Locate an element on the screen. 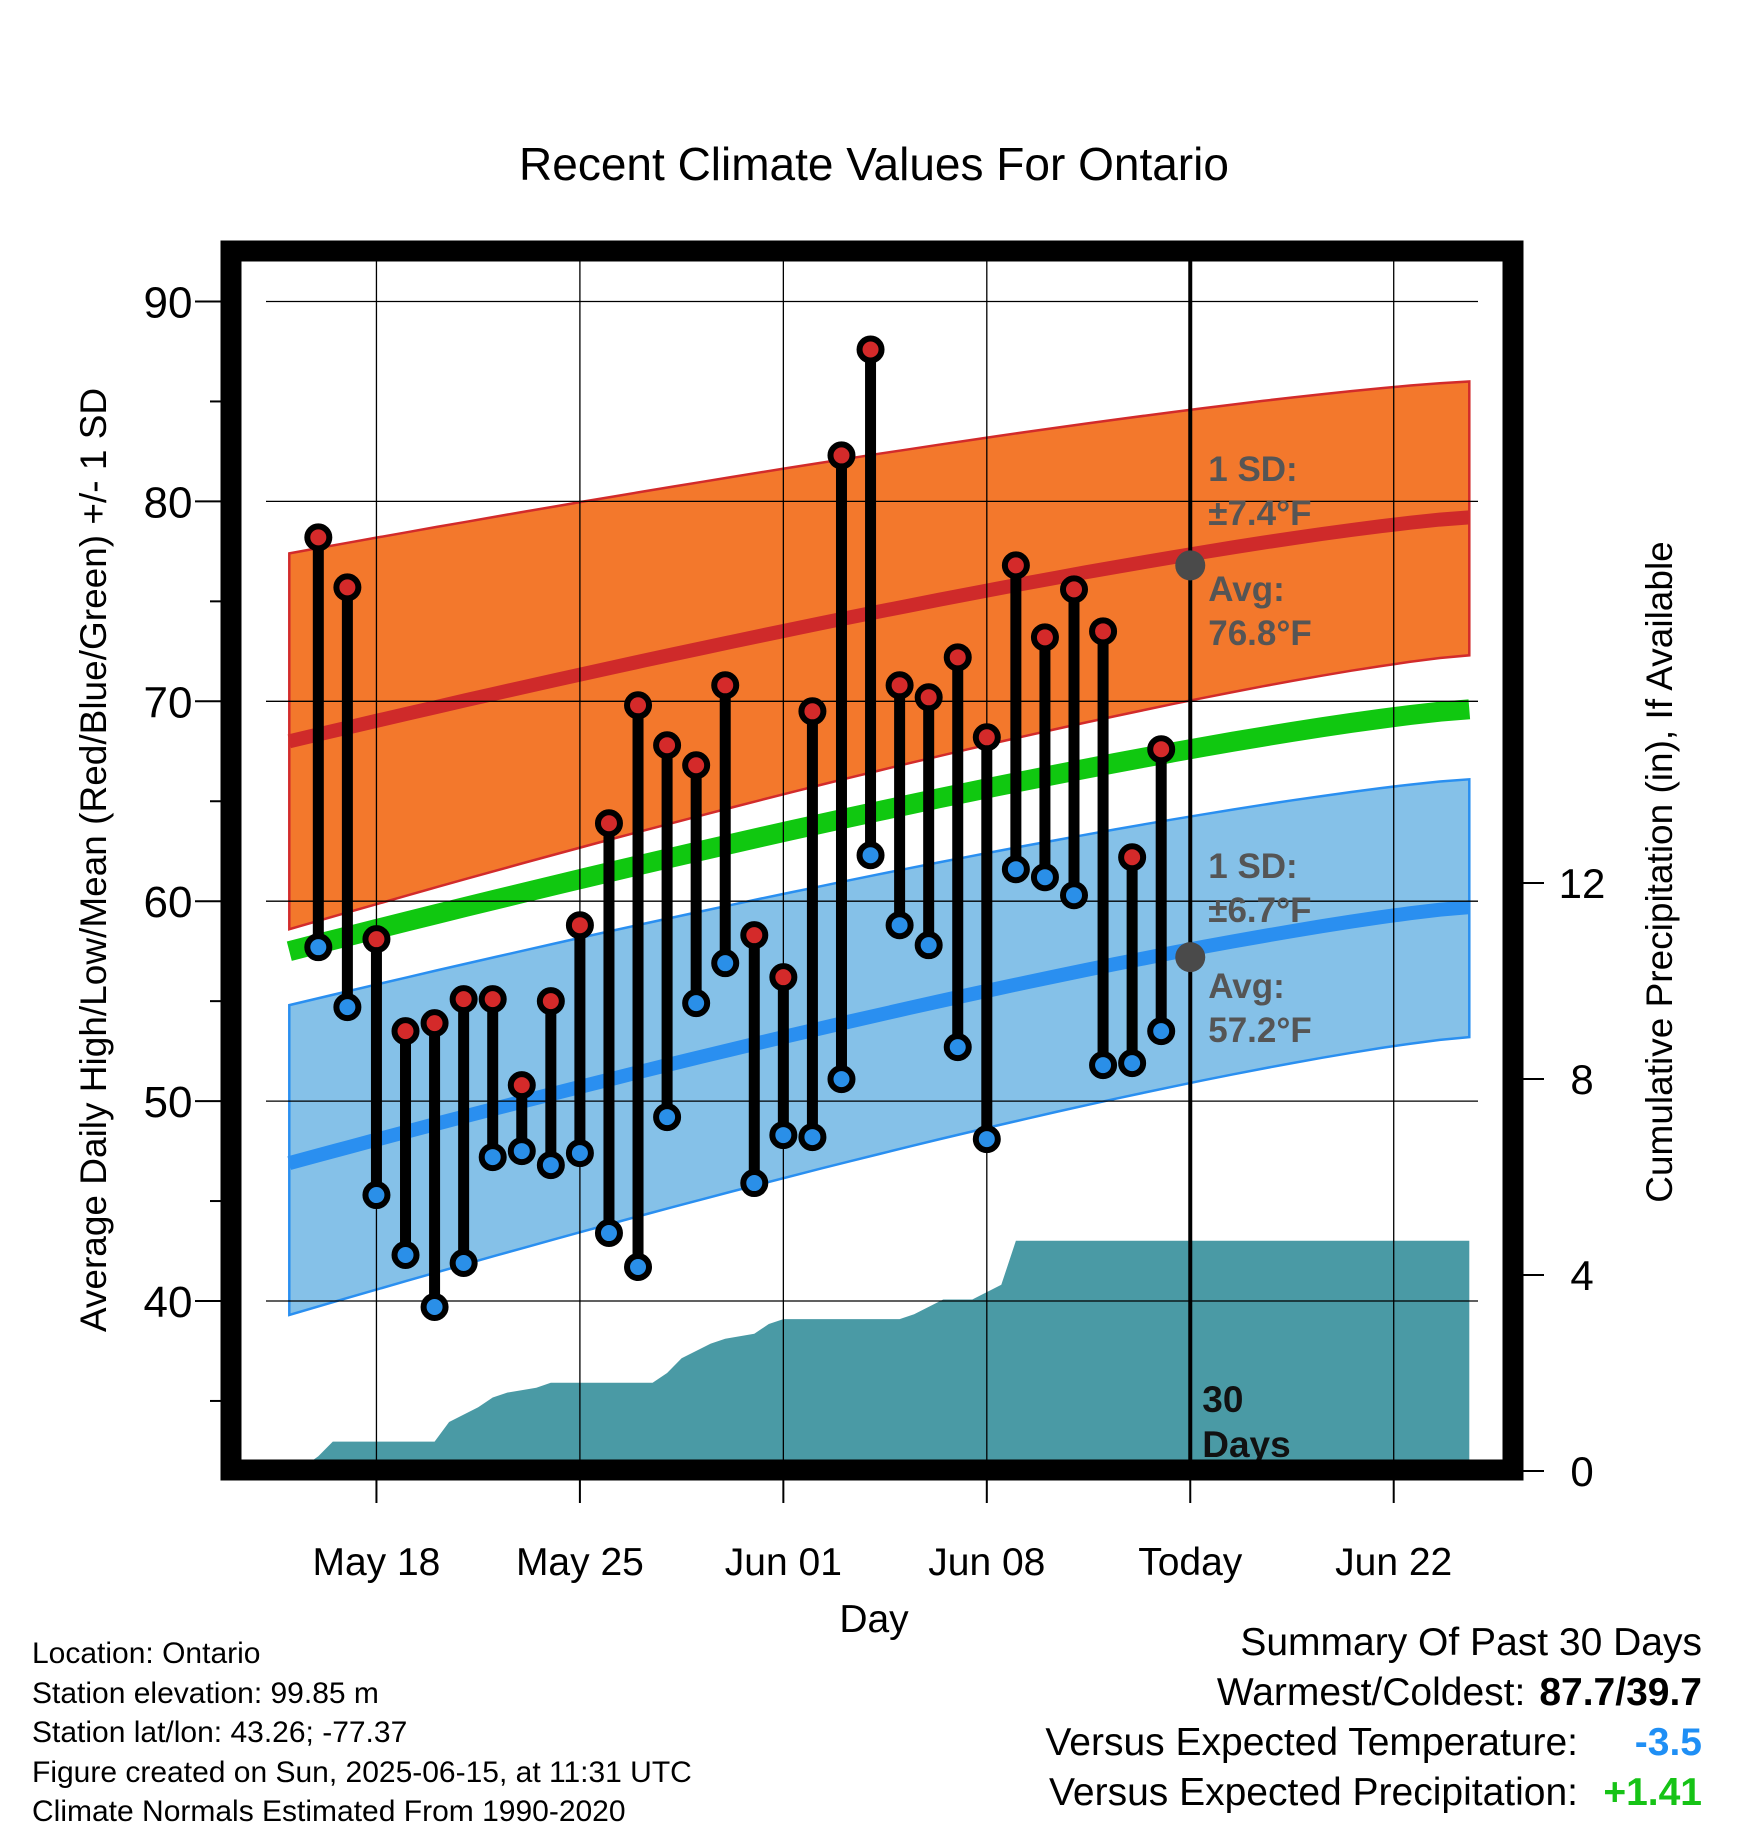 This screenshot has width=1748, height=1832. x-tick-label: Today is located at coordinates (1190, 1562).